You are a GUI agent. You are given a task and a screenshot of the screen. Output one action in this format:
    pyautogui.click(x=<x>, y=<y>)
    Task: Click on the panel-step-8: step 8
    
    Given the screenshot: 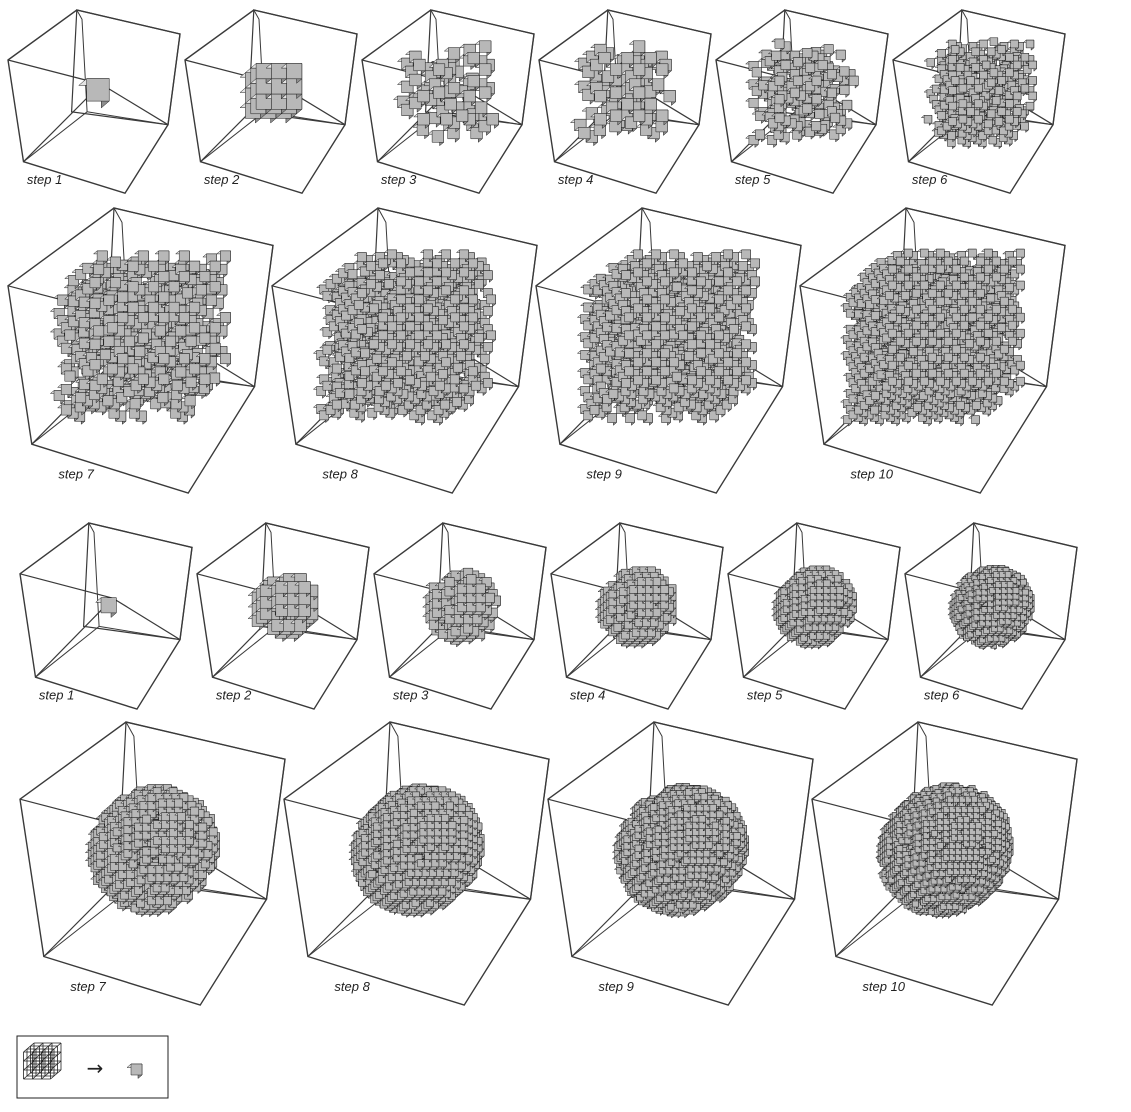 What is the action you would take?
    pyautogui.click(x=404, y=350)
    